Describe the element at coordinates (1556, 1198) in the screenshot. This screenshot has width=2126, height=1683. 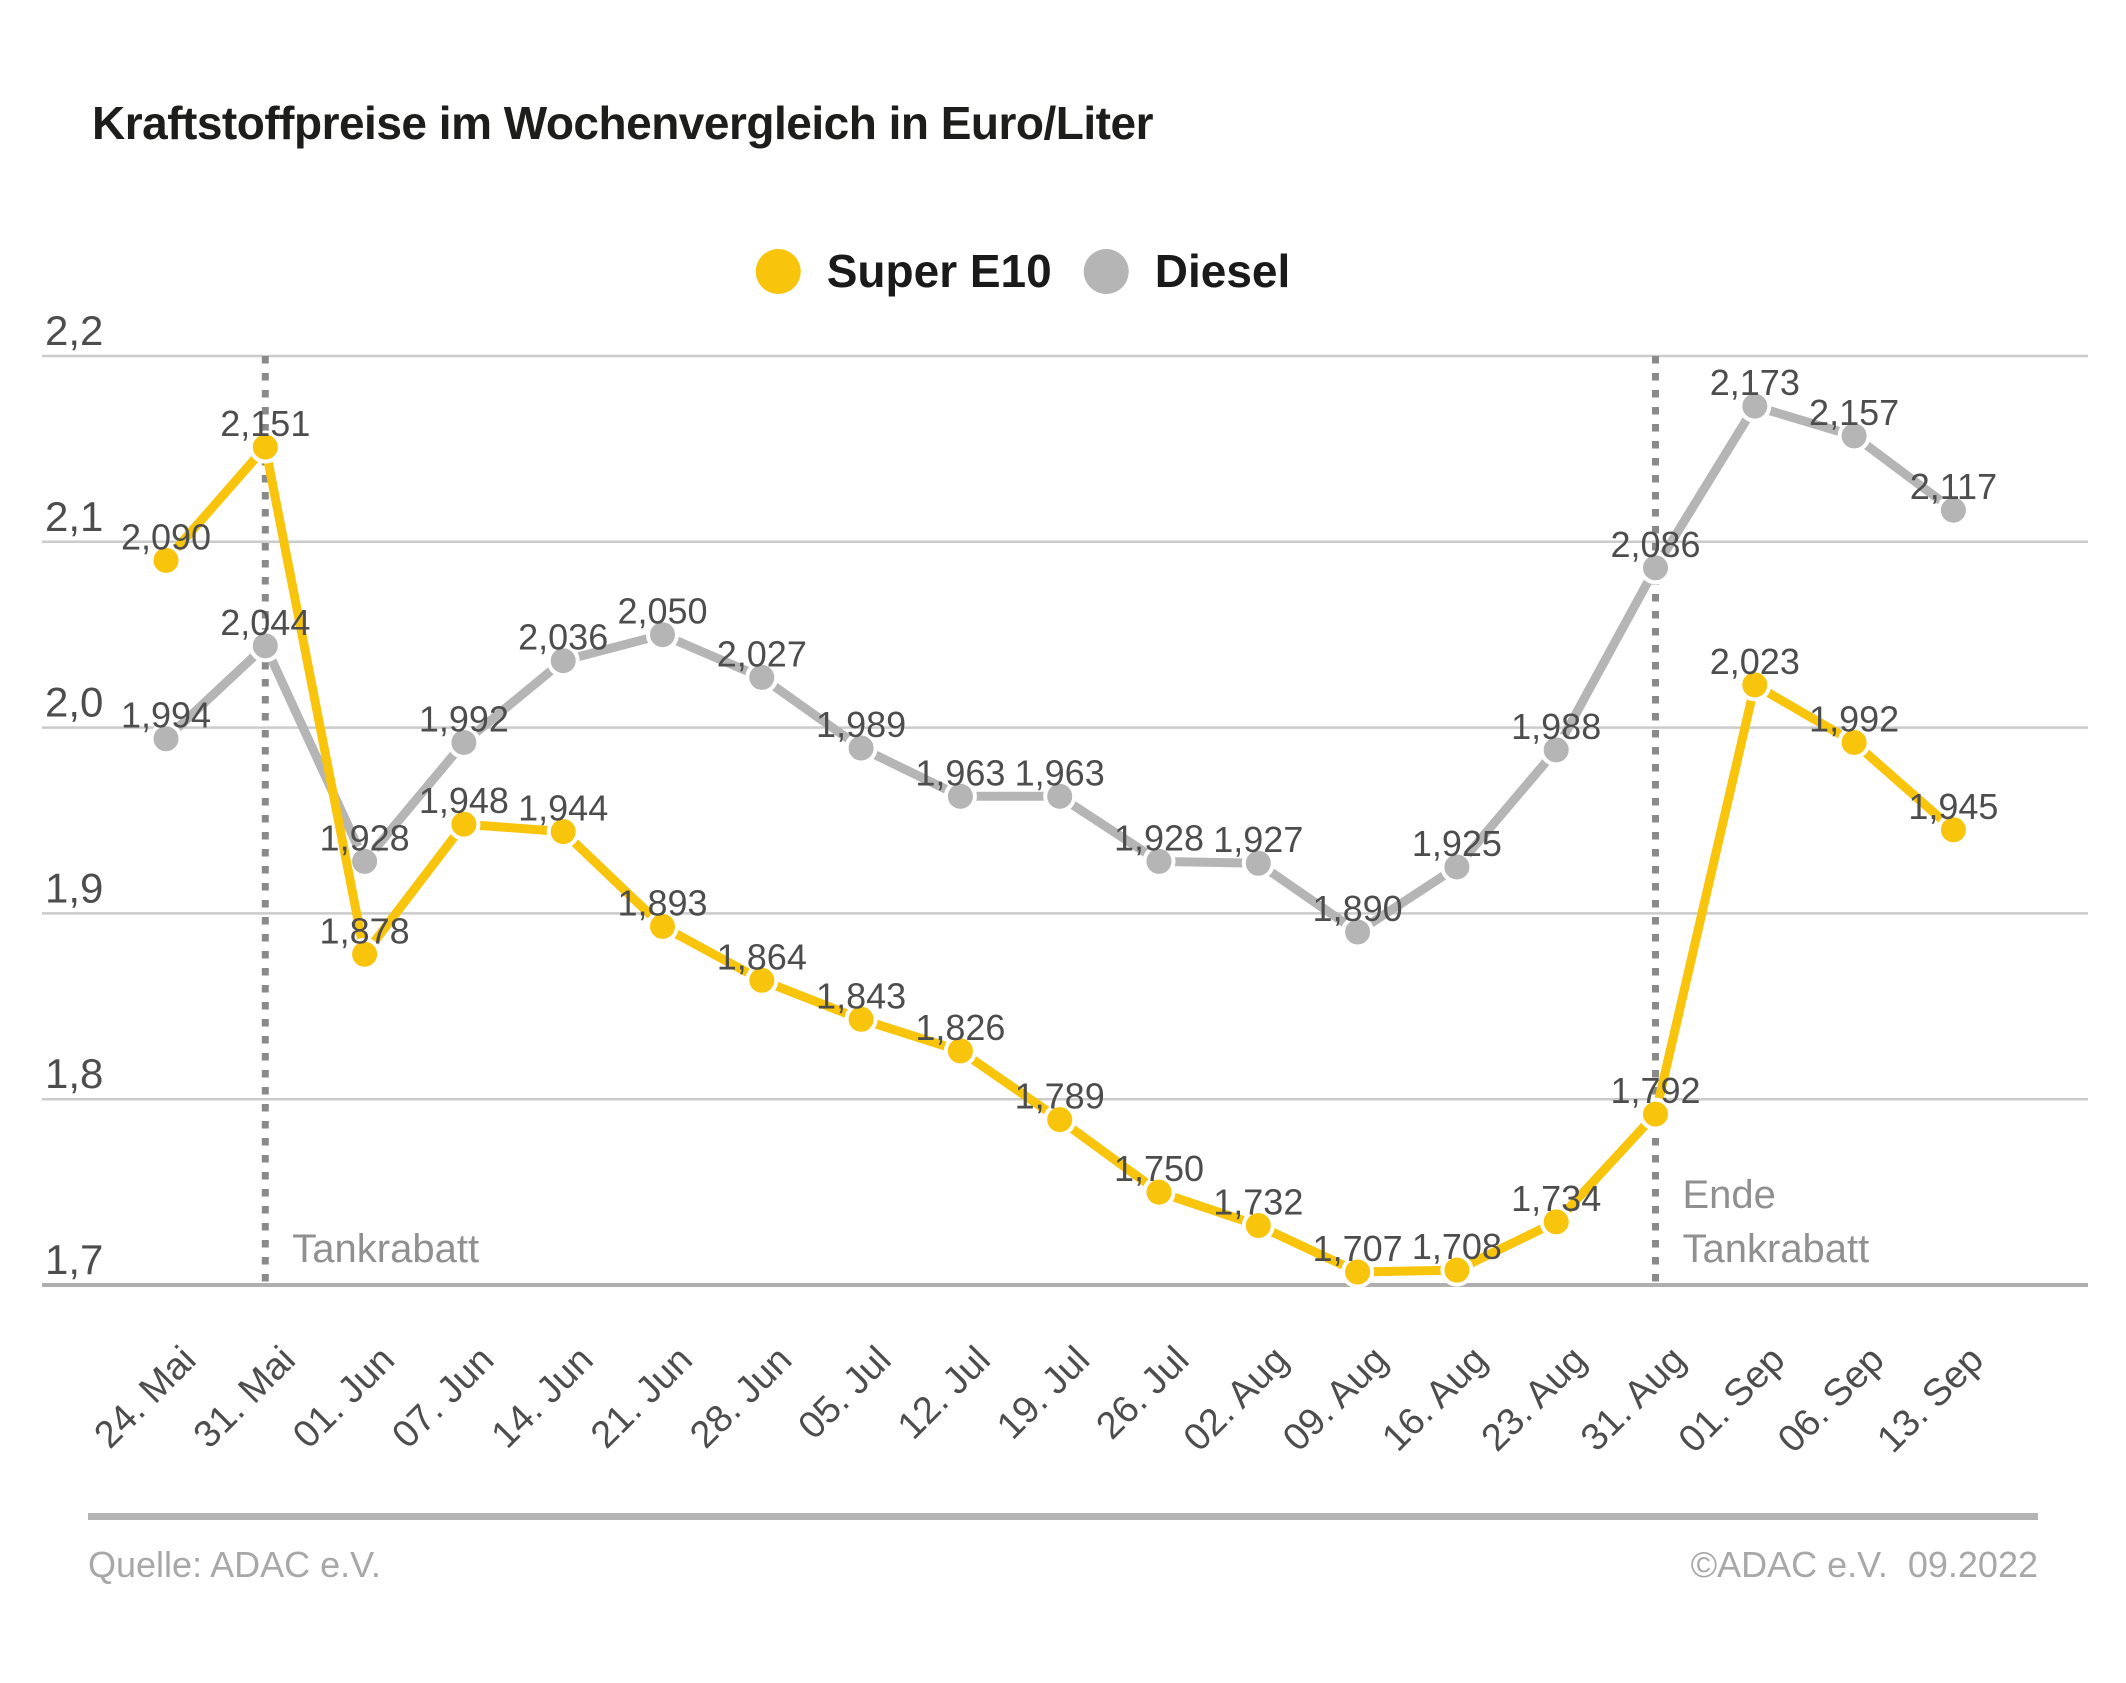
I see `value-label-super-e10: 1,734` at that location.